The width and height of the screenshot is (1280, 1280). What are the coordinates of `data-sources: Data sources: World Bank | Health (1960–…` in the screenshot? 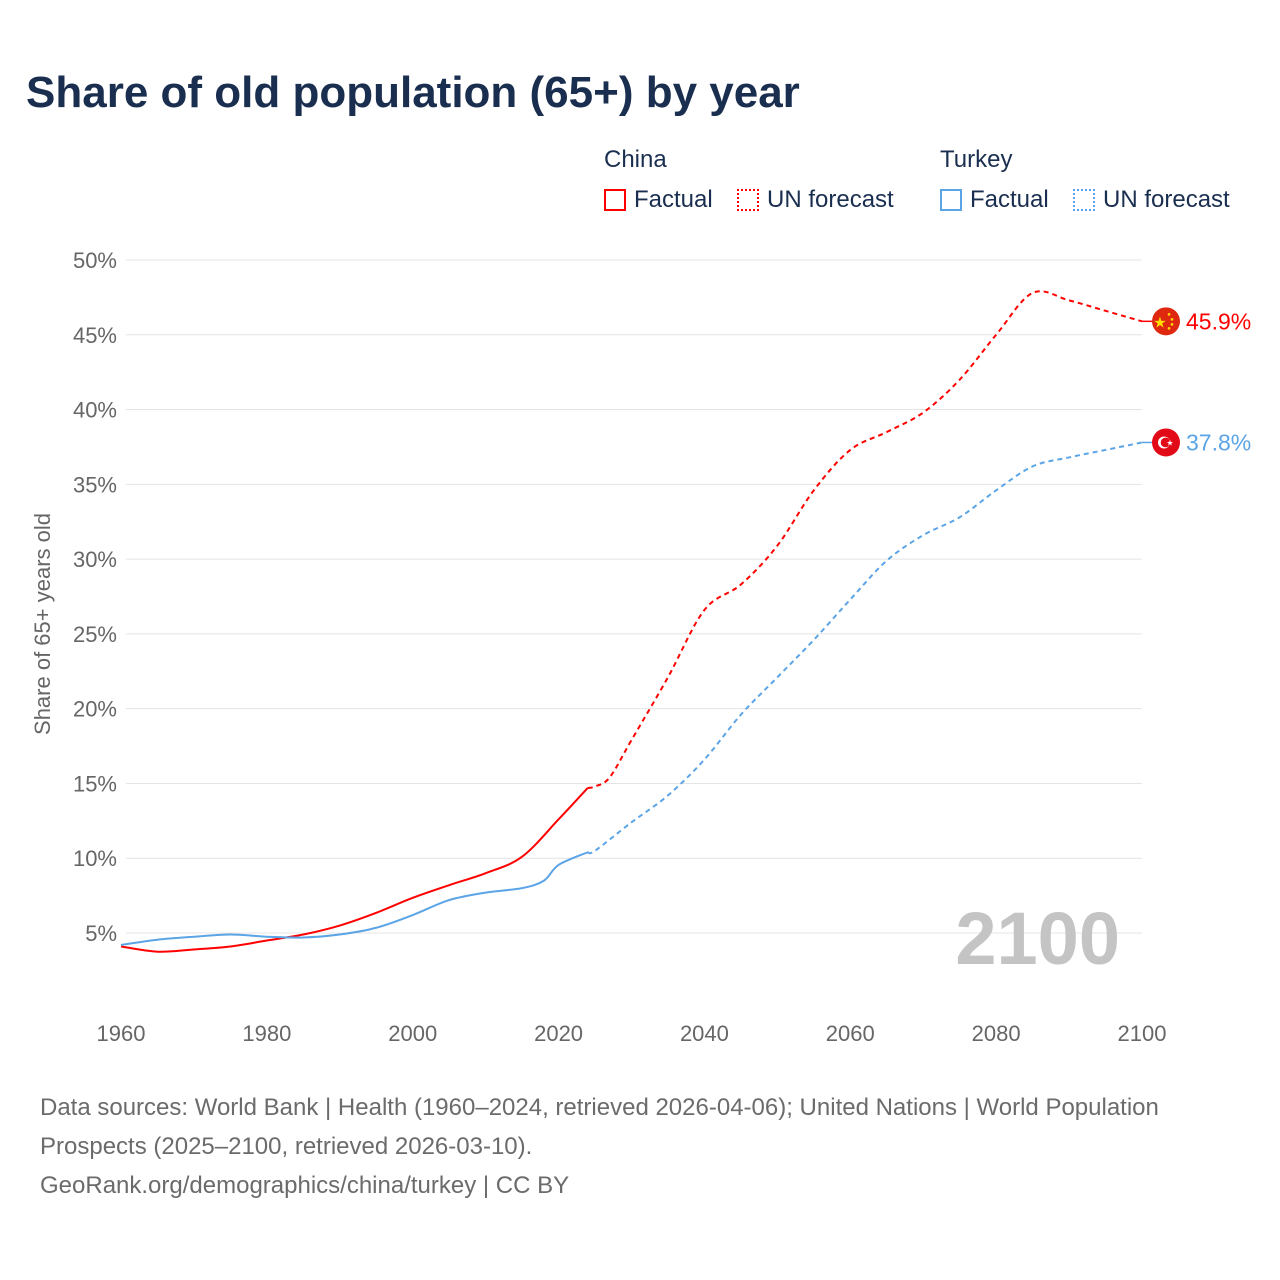 It's located at (599, 1127).